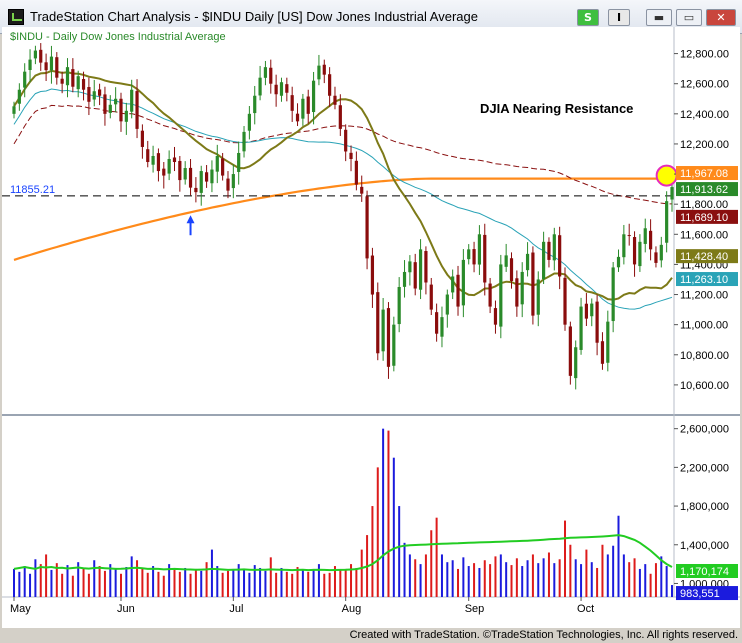 This screenshot has height=643, width=742. What do you see at coordinates (704, 145) in the screenshot?
I see `price-tick-label: 12,200.00` at bounding box center [704, 145].